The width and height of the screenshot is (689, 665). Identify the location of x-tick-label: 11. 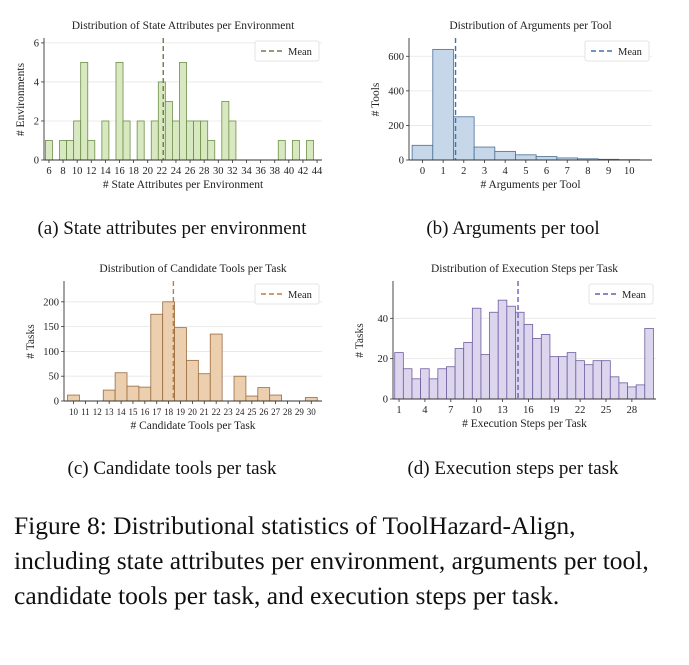
(85, 412).